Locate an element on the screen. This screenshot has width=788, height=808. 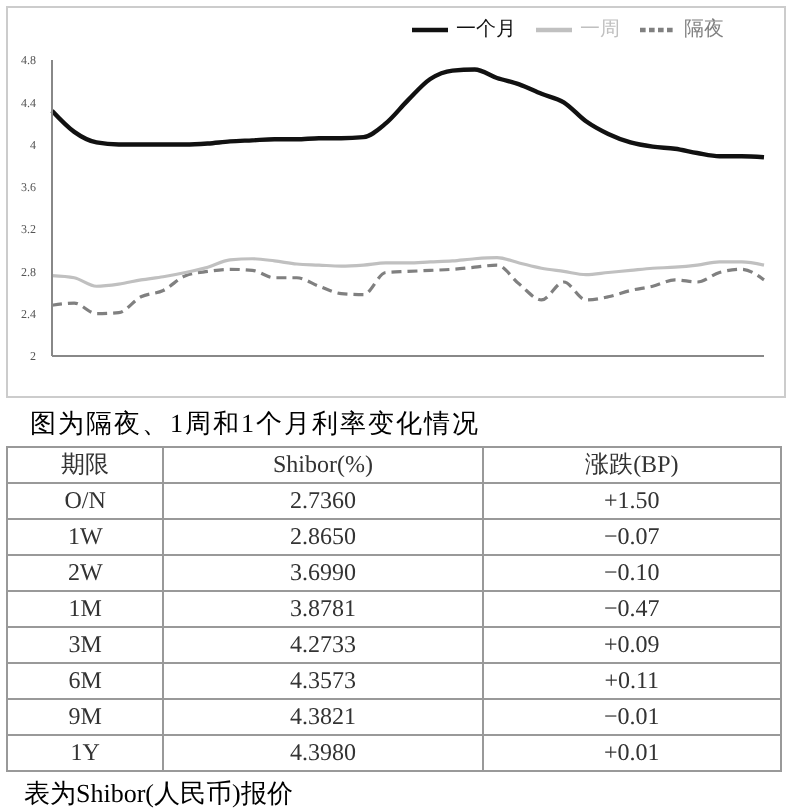
legend-label: 隔夜 is located at coordinates (704, 29).